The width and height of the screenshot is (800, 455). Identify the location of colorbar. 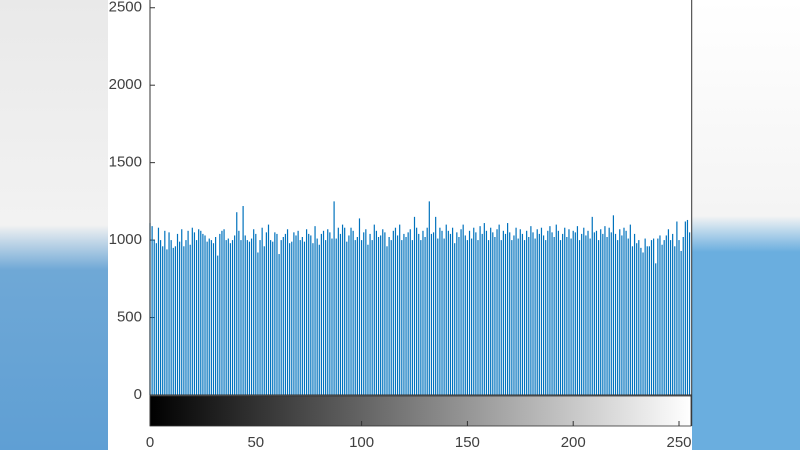
(420, 411).